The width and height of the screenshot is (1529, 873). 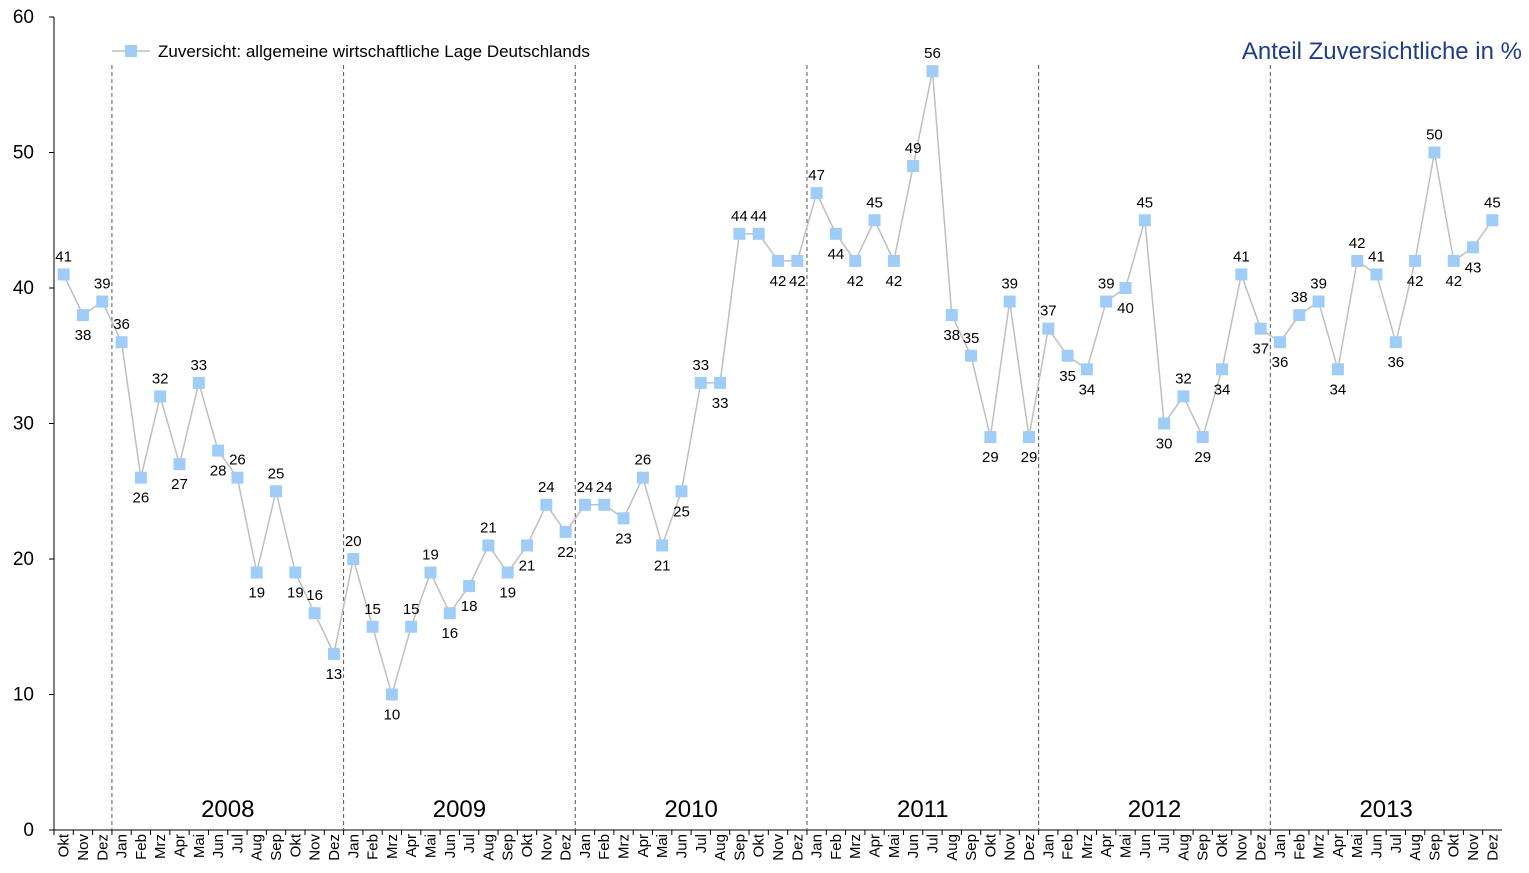 I want to click on value-label: 36, so click(x=1280, y=362).